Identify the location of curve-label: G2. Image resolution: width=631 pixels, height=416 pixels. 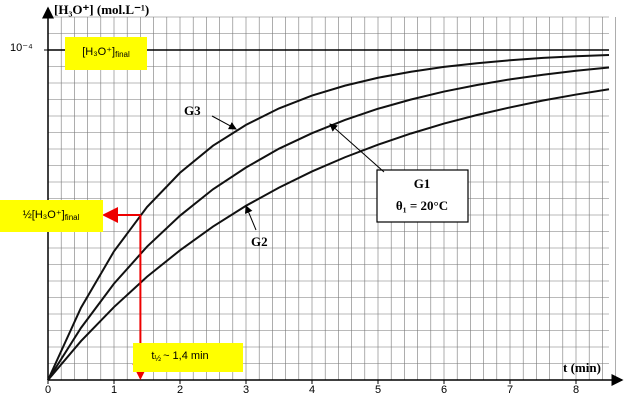
(259, 241).